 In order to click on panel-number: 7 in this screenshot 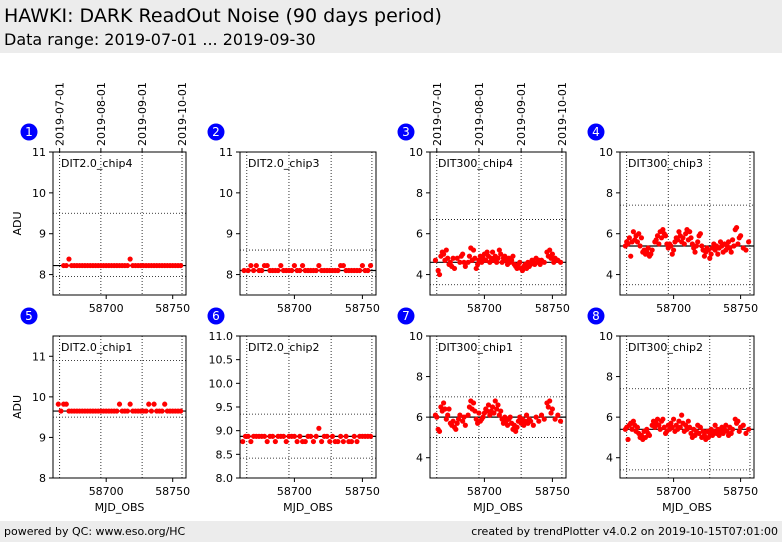, I will do `click(406, 316)`.